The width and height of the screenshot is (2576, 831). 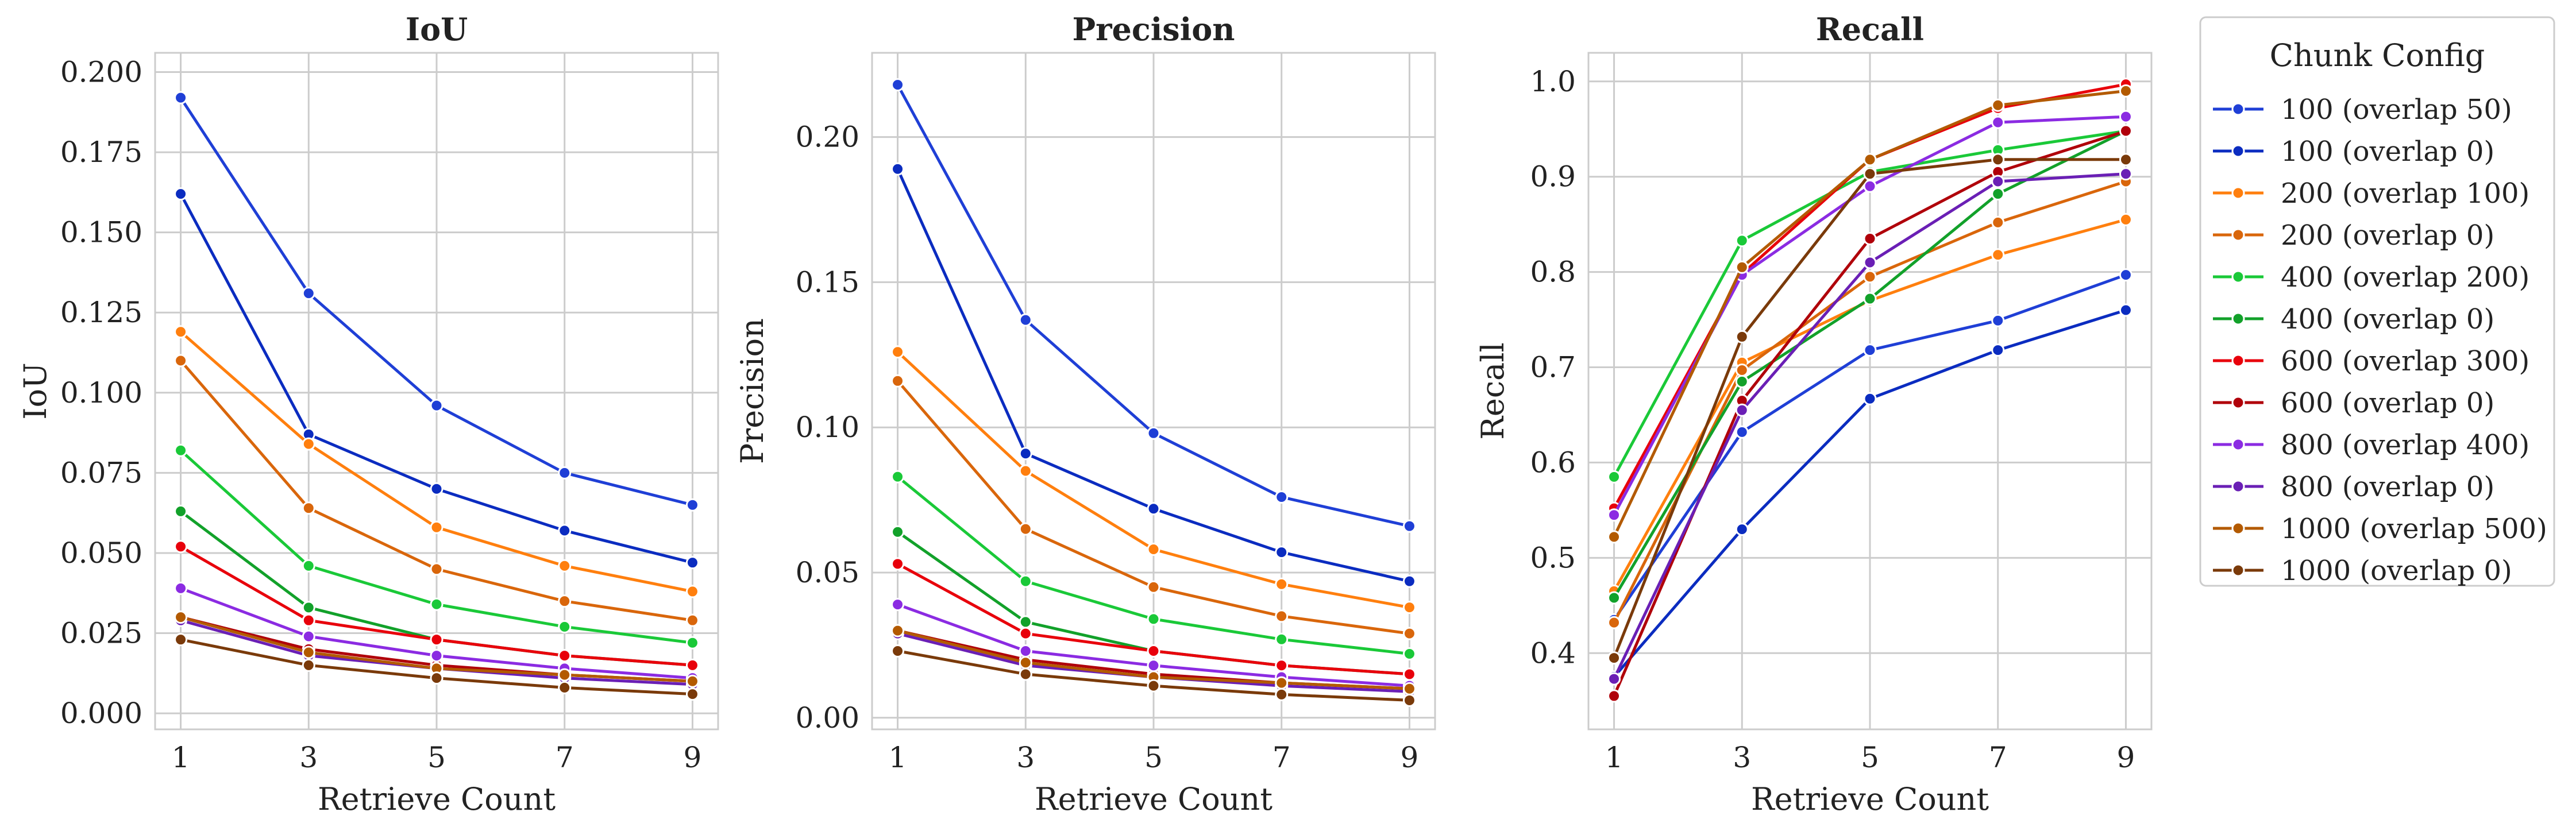 I want to click on legend-entry: 200 (overlap 100), so click(x=2405, y=193).